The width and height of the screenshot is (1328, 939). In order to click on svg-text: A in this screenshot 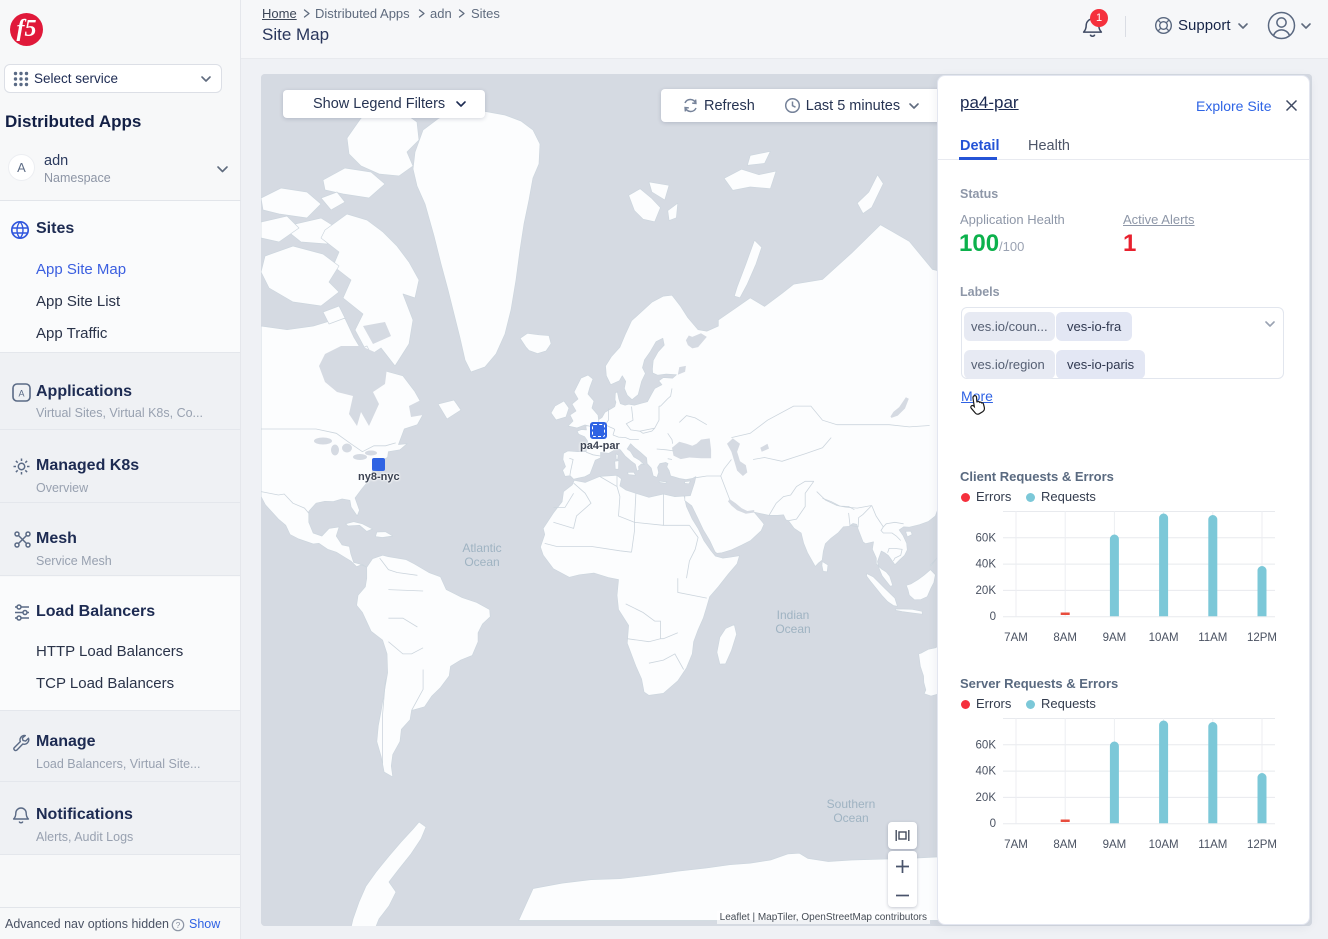, I will do `click(21, 394)`.